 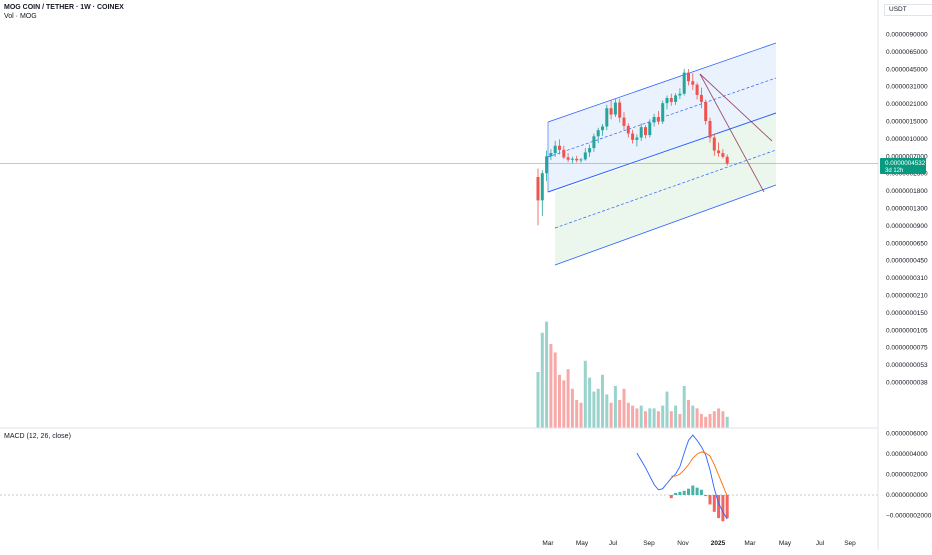 What do you see at coordinates (20, 16) in the screenshot?
I see `volume-legend: Vol · MOG` at bounding box center [20, 16].